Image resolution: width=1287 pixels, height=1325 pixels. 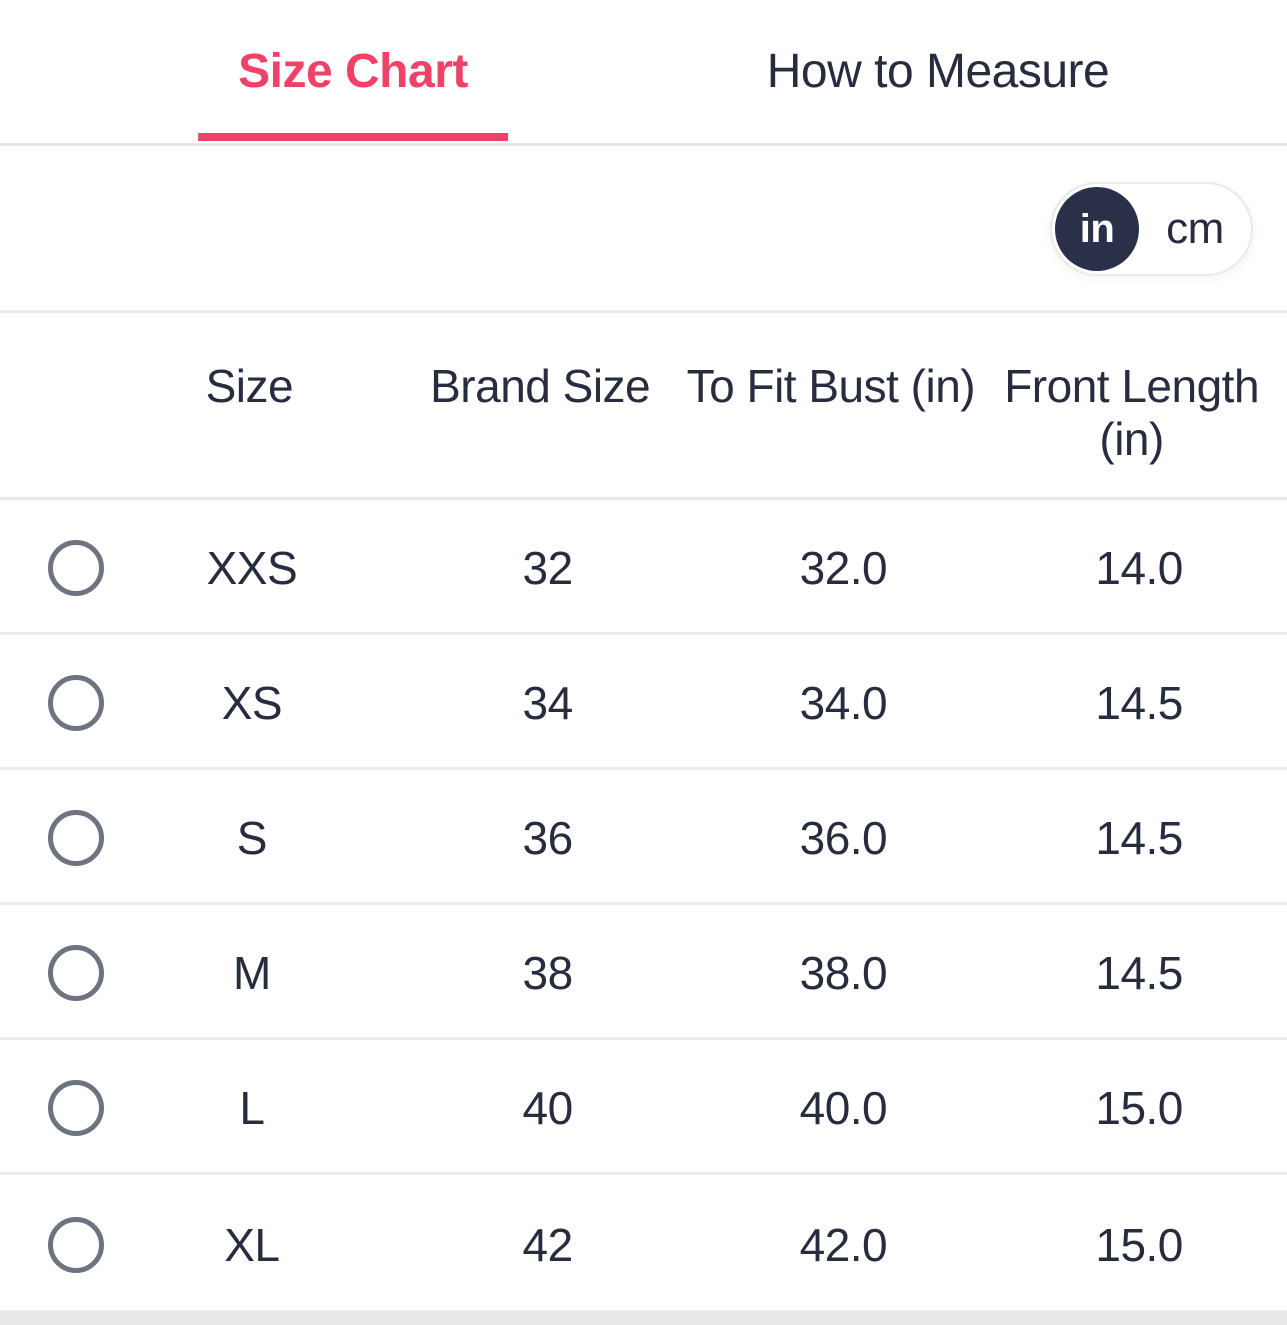 What do you see at coordinates (352, 137) in the screenshot?
I see `active-tab-underline` at bounding box center [352, 137].